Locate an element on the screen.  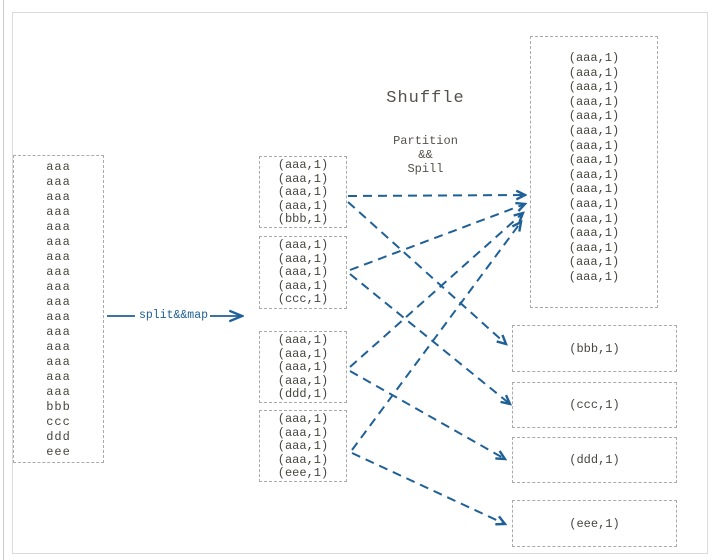
list-line: ddd is located at coordinates (58, 437).